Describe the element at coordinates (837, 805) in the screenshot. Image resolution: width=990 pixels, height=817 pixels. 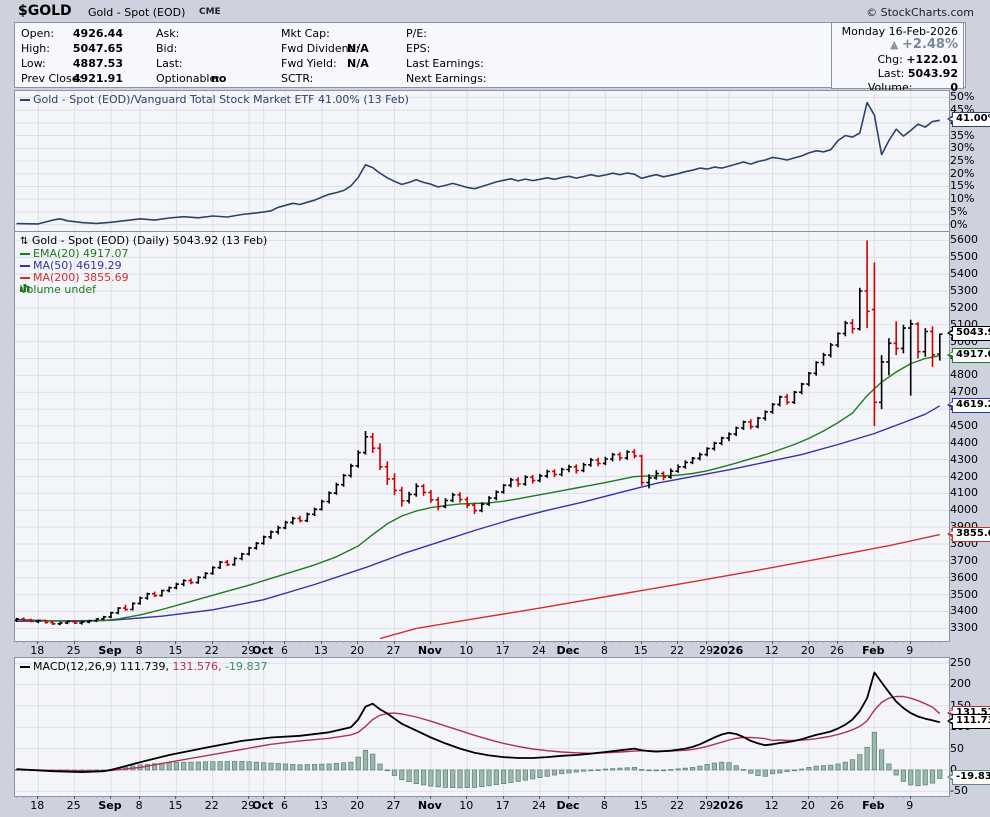
I see `x-axis-label: 26` at that location.